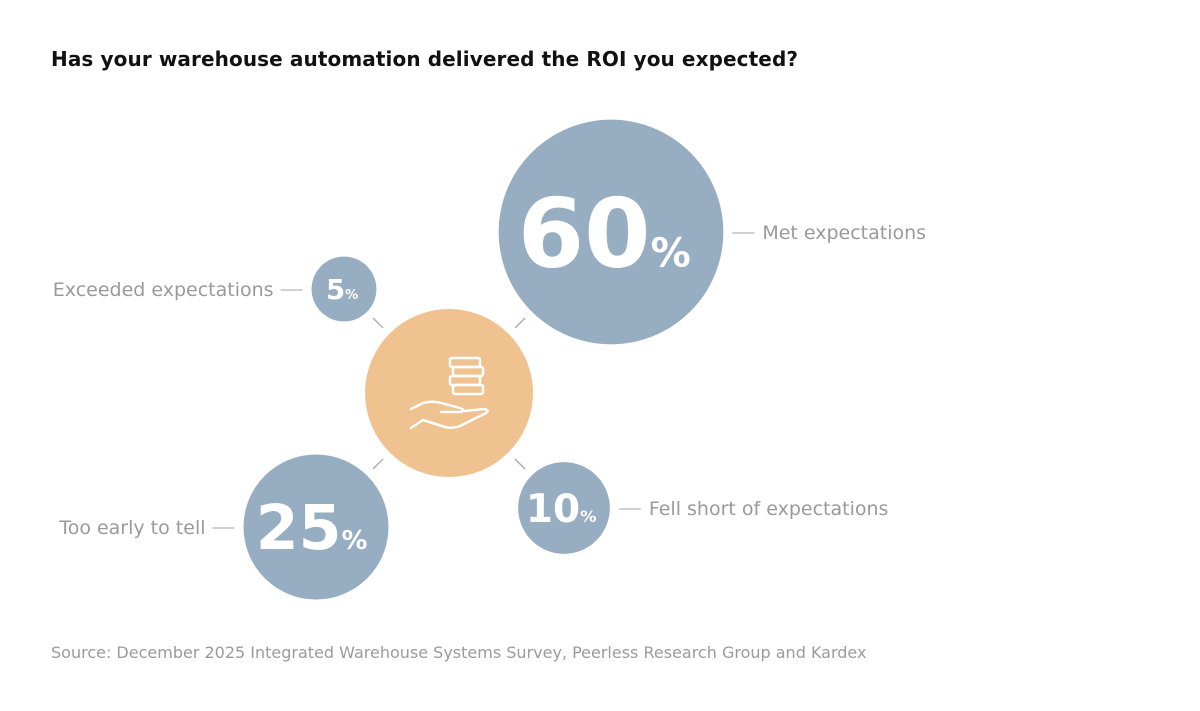 The width and height of the screenshot is (1200, 711). I want to click on center-circle, so click(449, 393).